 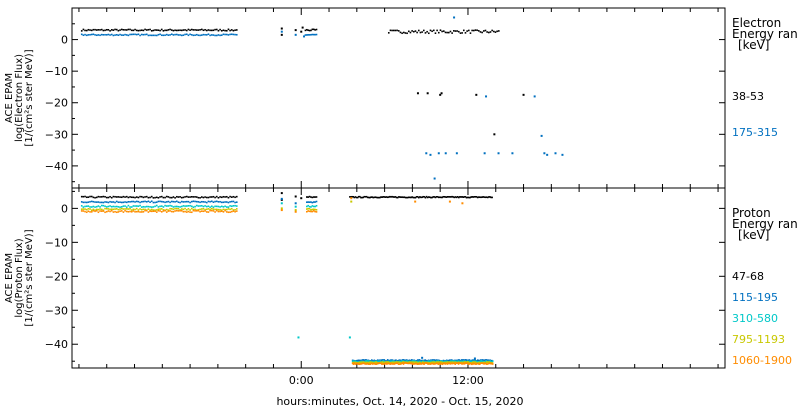 What do you see at coordinates (765, 34) in the screenshot?
I see `legend-title: Energy ran` at bounding box center [765, 34].